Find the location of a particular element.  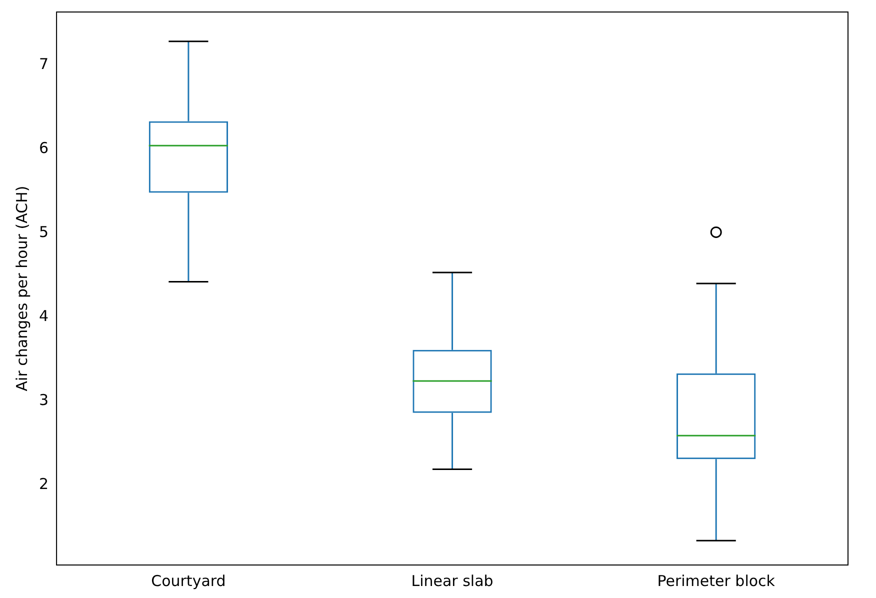

y-tick-label: 3 is located at coordinates (43, 400).